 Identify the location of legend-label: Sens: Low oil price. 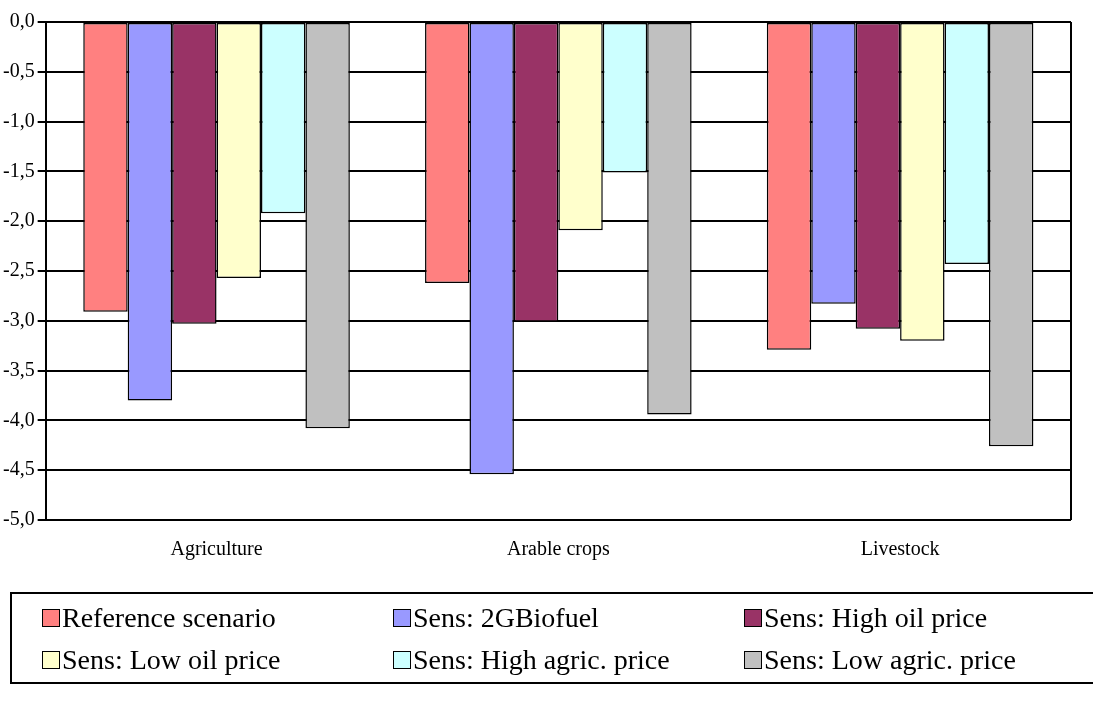
(171, 660).